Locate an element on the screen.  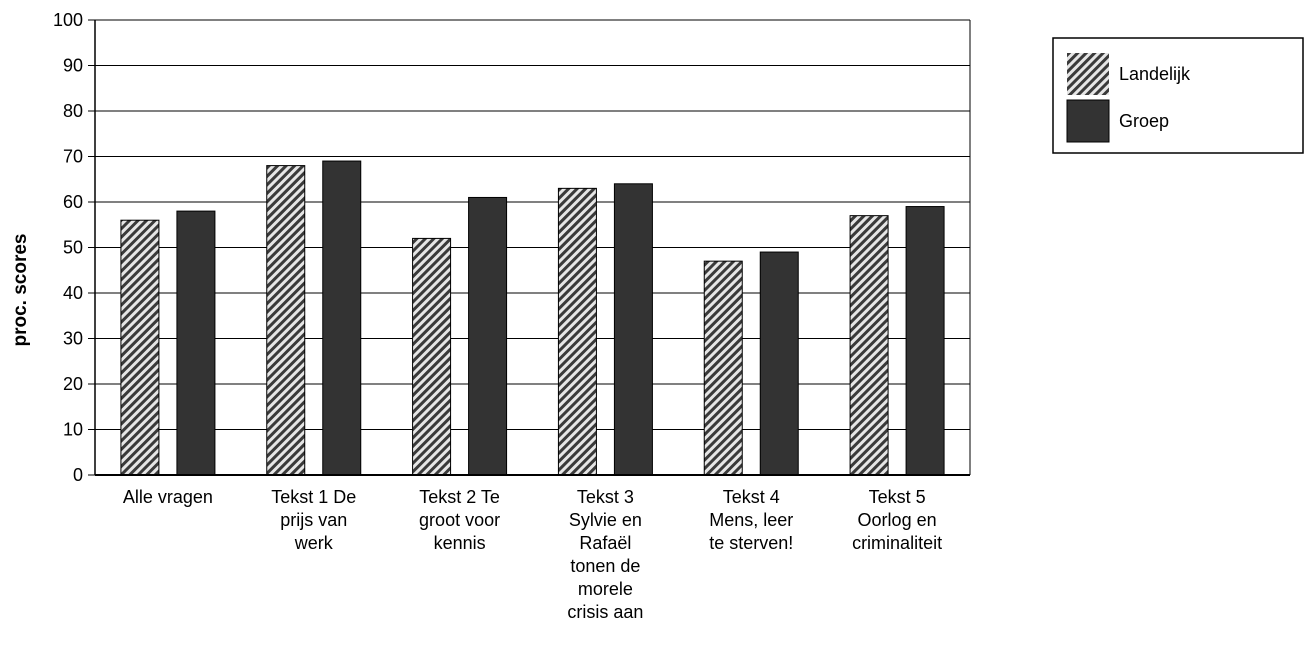
x-category-label: Tekst 2 Te groot voor kennis is located at coordinates (459, 520).